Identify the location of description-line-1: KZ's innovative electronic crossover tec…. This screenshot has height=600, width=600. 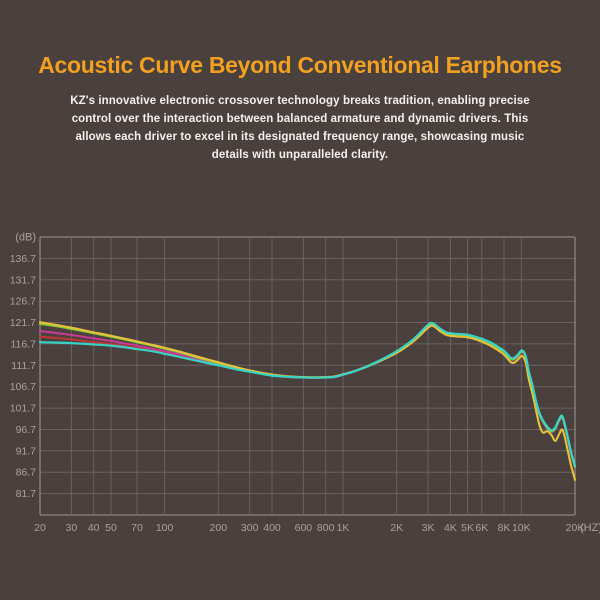
(300, 101).